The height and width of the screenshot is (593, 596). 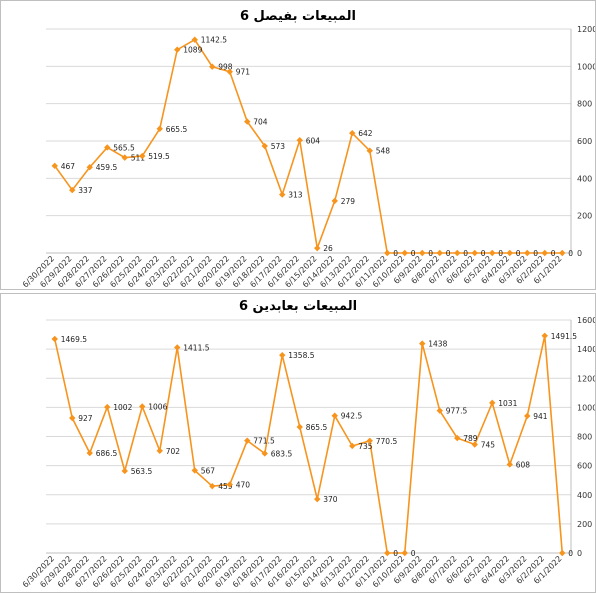 What do you see at coordinates (586, 407) in the screenshot?
I see `chart-1-y-tick-label: 1000` at bounding box center [586, 407].